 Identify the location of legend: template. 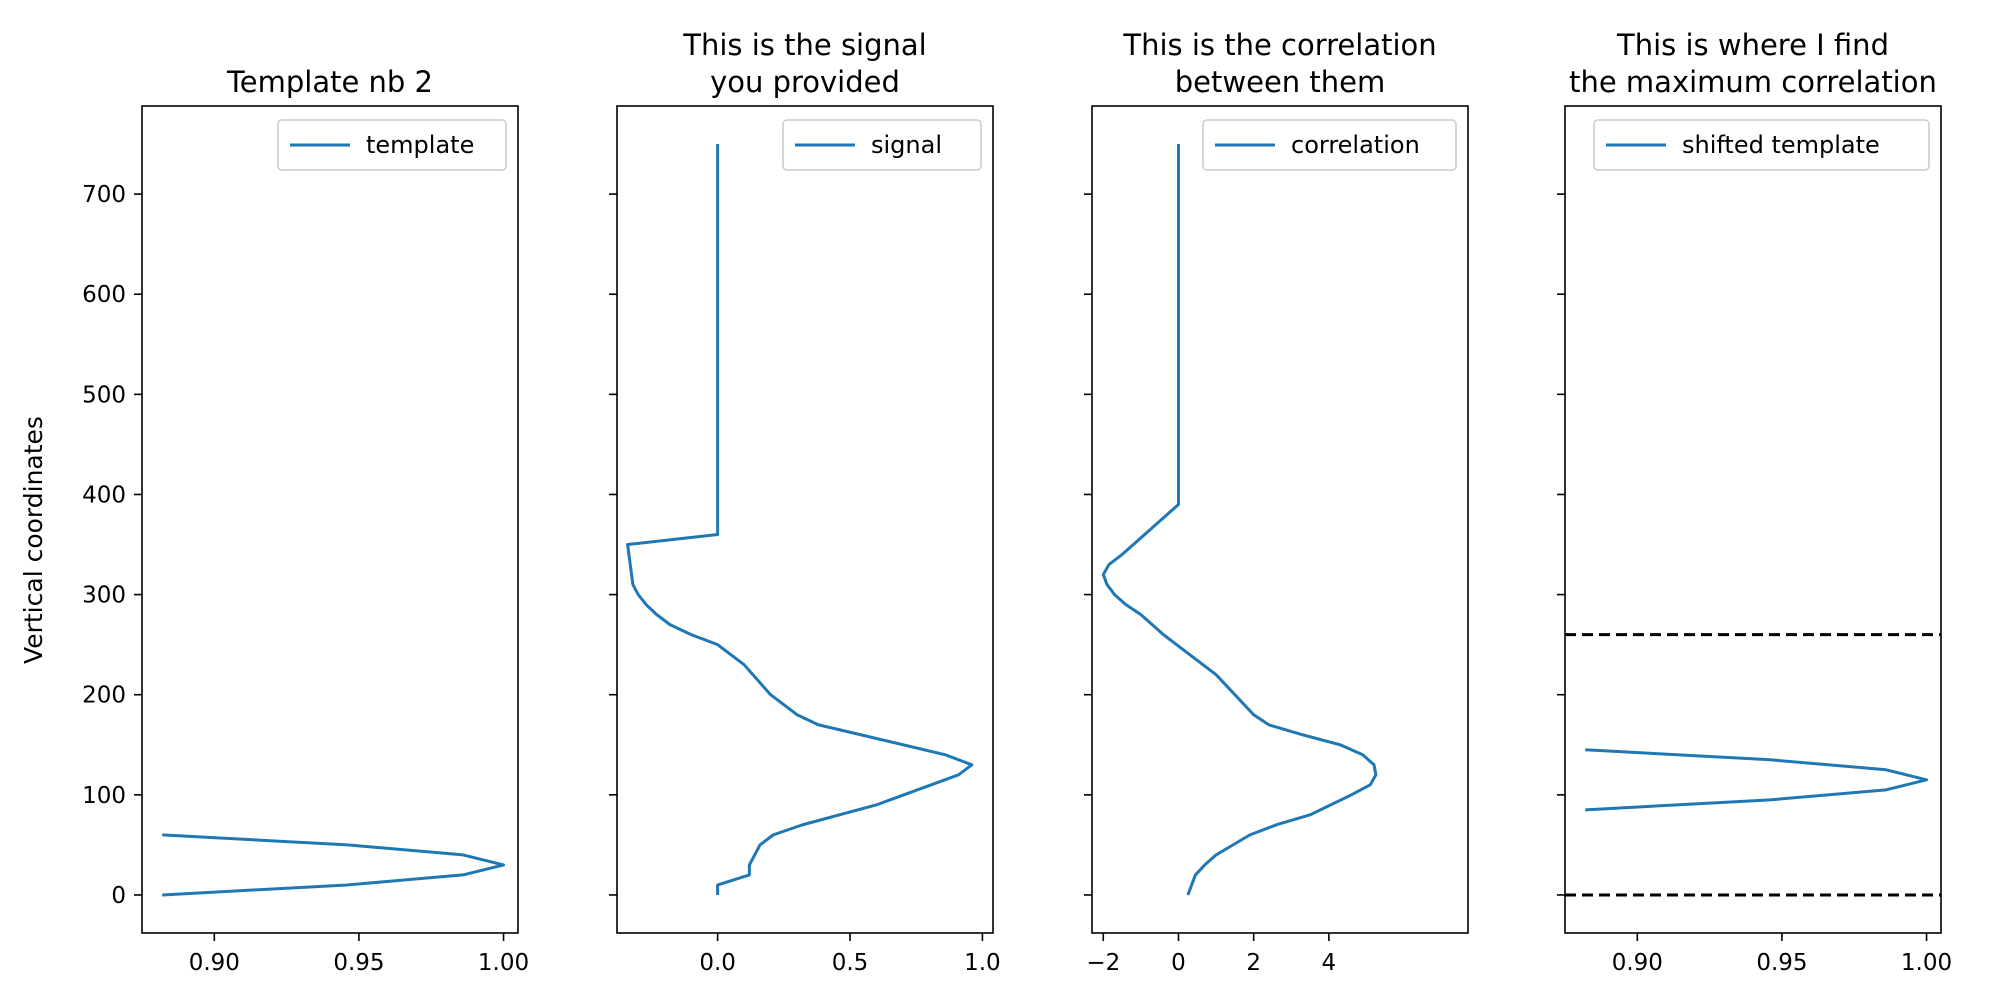
(392, 145).